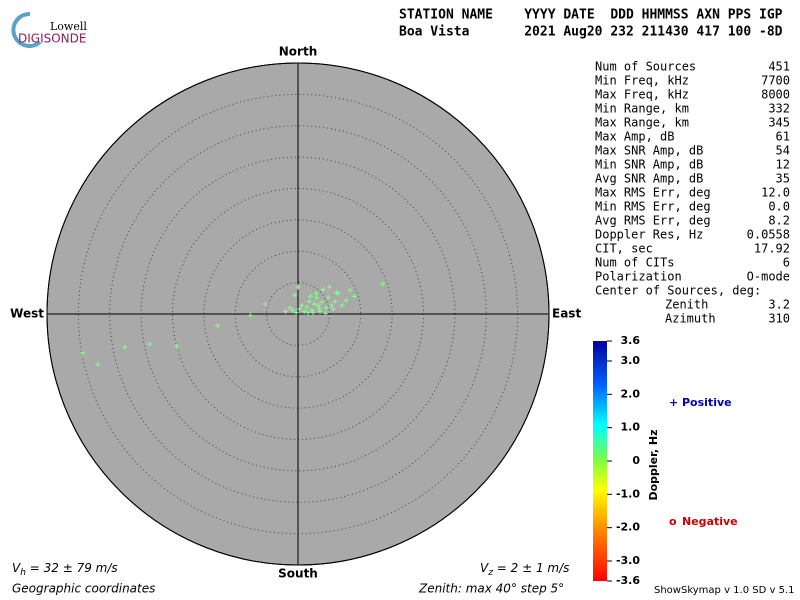 The image size is (800, 600). I want to click on stat-value: 12, so click(783, 165).